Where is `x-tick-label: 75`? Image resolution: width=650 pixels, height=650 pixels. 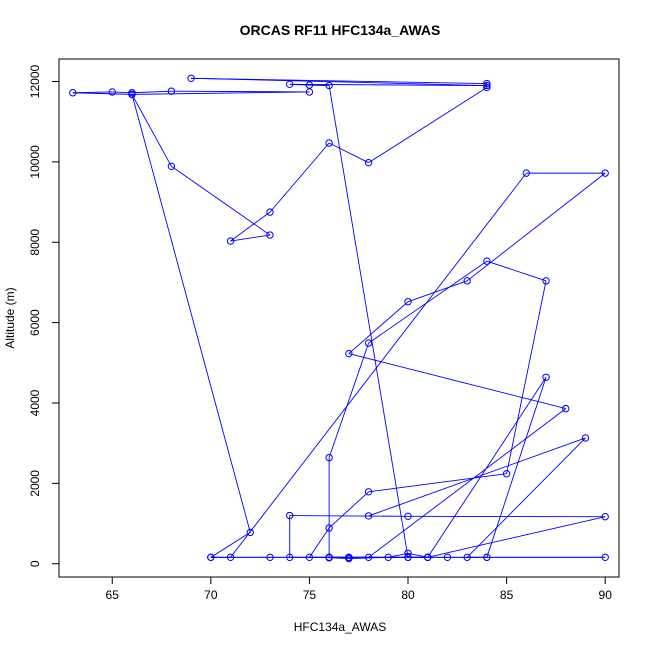
x-tick-label: 75 is located at coordinates (310, 595).